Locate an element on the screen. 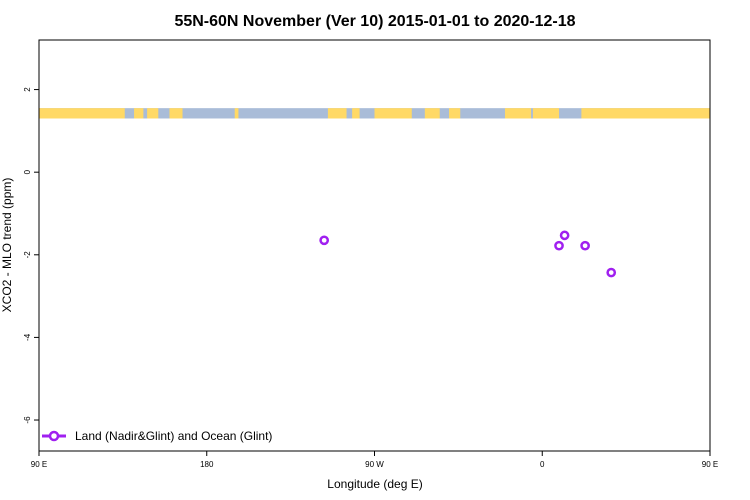  y-axis-label: XCO2 - MLO trend (ppm) is located at coordinates (7, 245).